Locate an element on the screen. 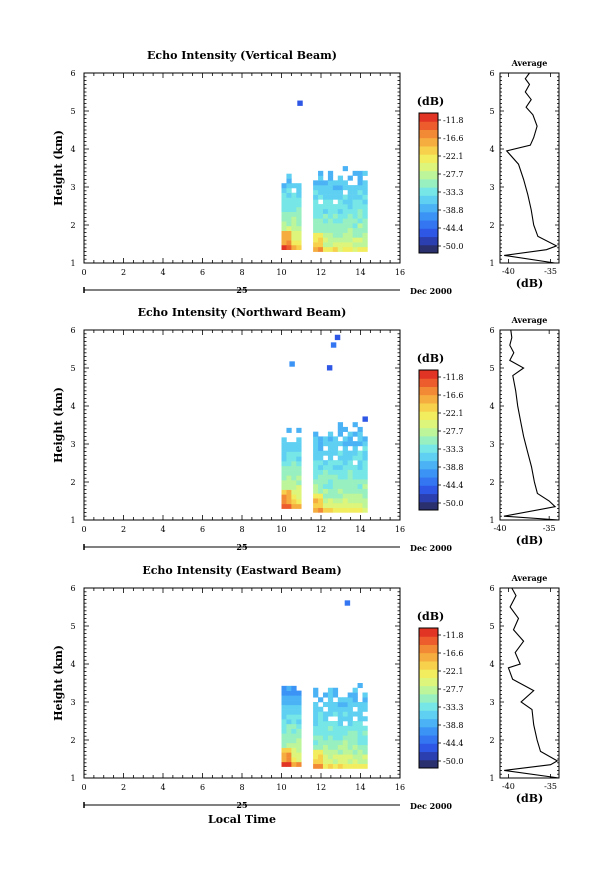 Image resolution: width=611 pixels, height=875 pixels. colorbar-tick-label: -44.4 is located at coordinates (453, 743).